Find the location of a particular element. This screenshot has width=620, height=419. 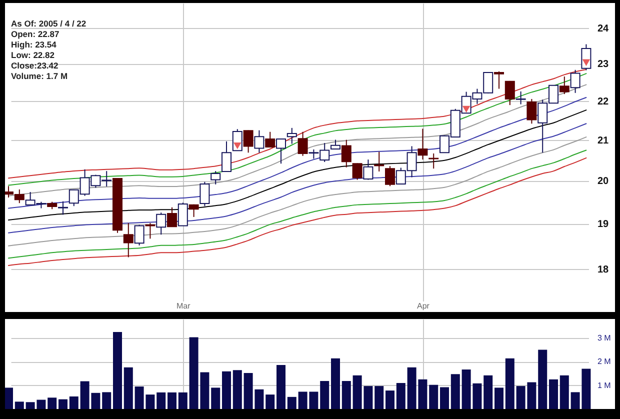

annotation: Close:23.42 is located at coordinates (35, 65).